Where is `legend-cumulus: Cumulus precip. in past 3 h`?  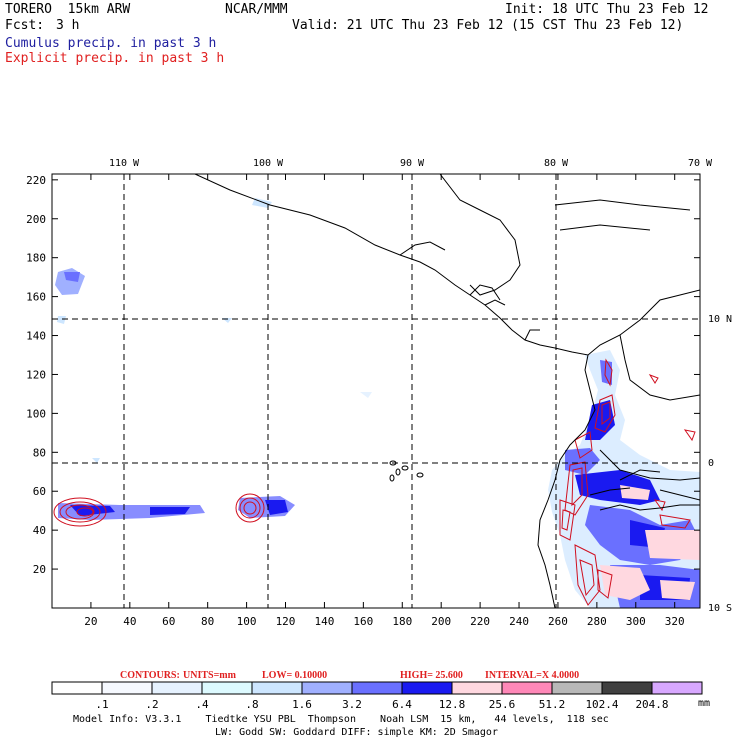
legend-cumulus: Cumulus precip. in past 3 h is located at coordinates (111, 43).